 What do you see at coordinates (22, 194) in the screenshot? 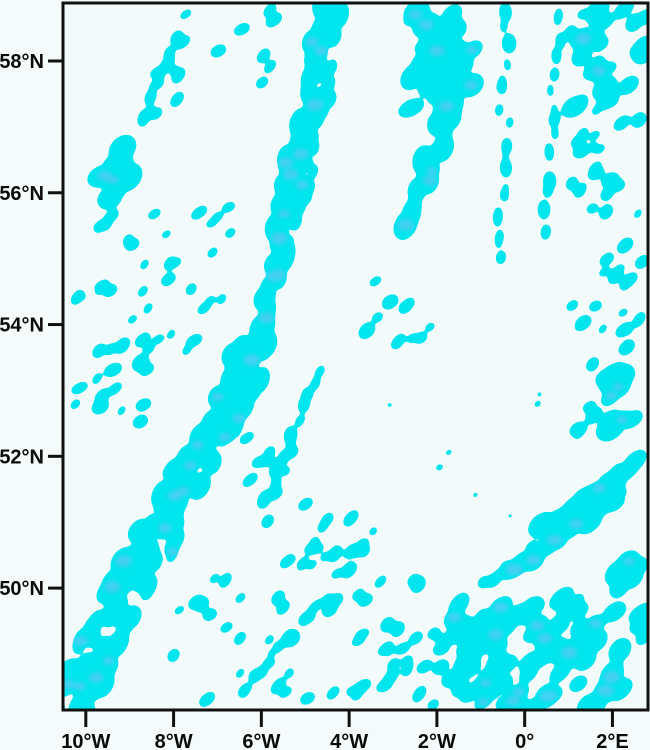
I see `y-tick-label: 56°N` at bounding box center [22, 194].